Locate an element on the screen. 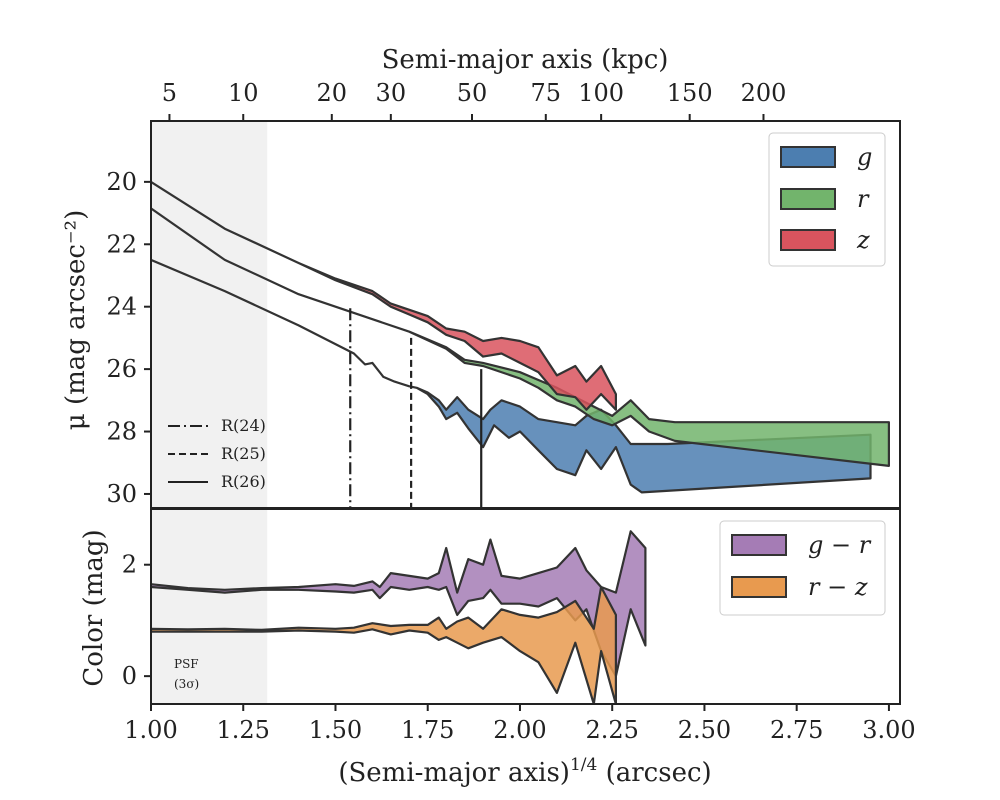 The image size is (1000, 800). band-z is located at coordinates (384, 295).